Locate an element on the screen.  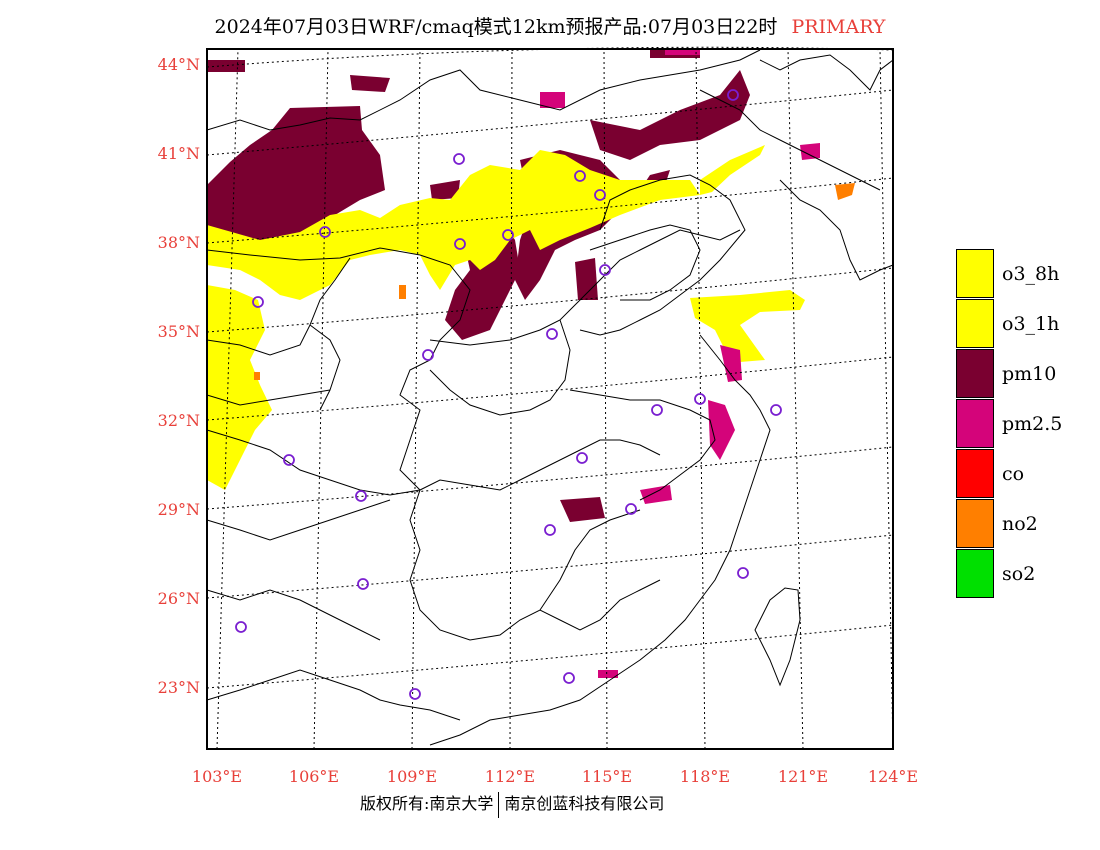
legend-item-pm10: pm10 is located at coordinates (1028, 374).